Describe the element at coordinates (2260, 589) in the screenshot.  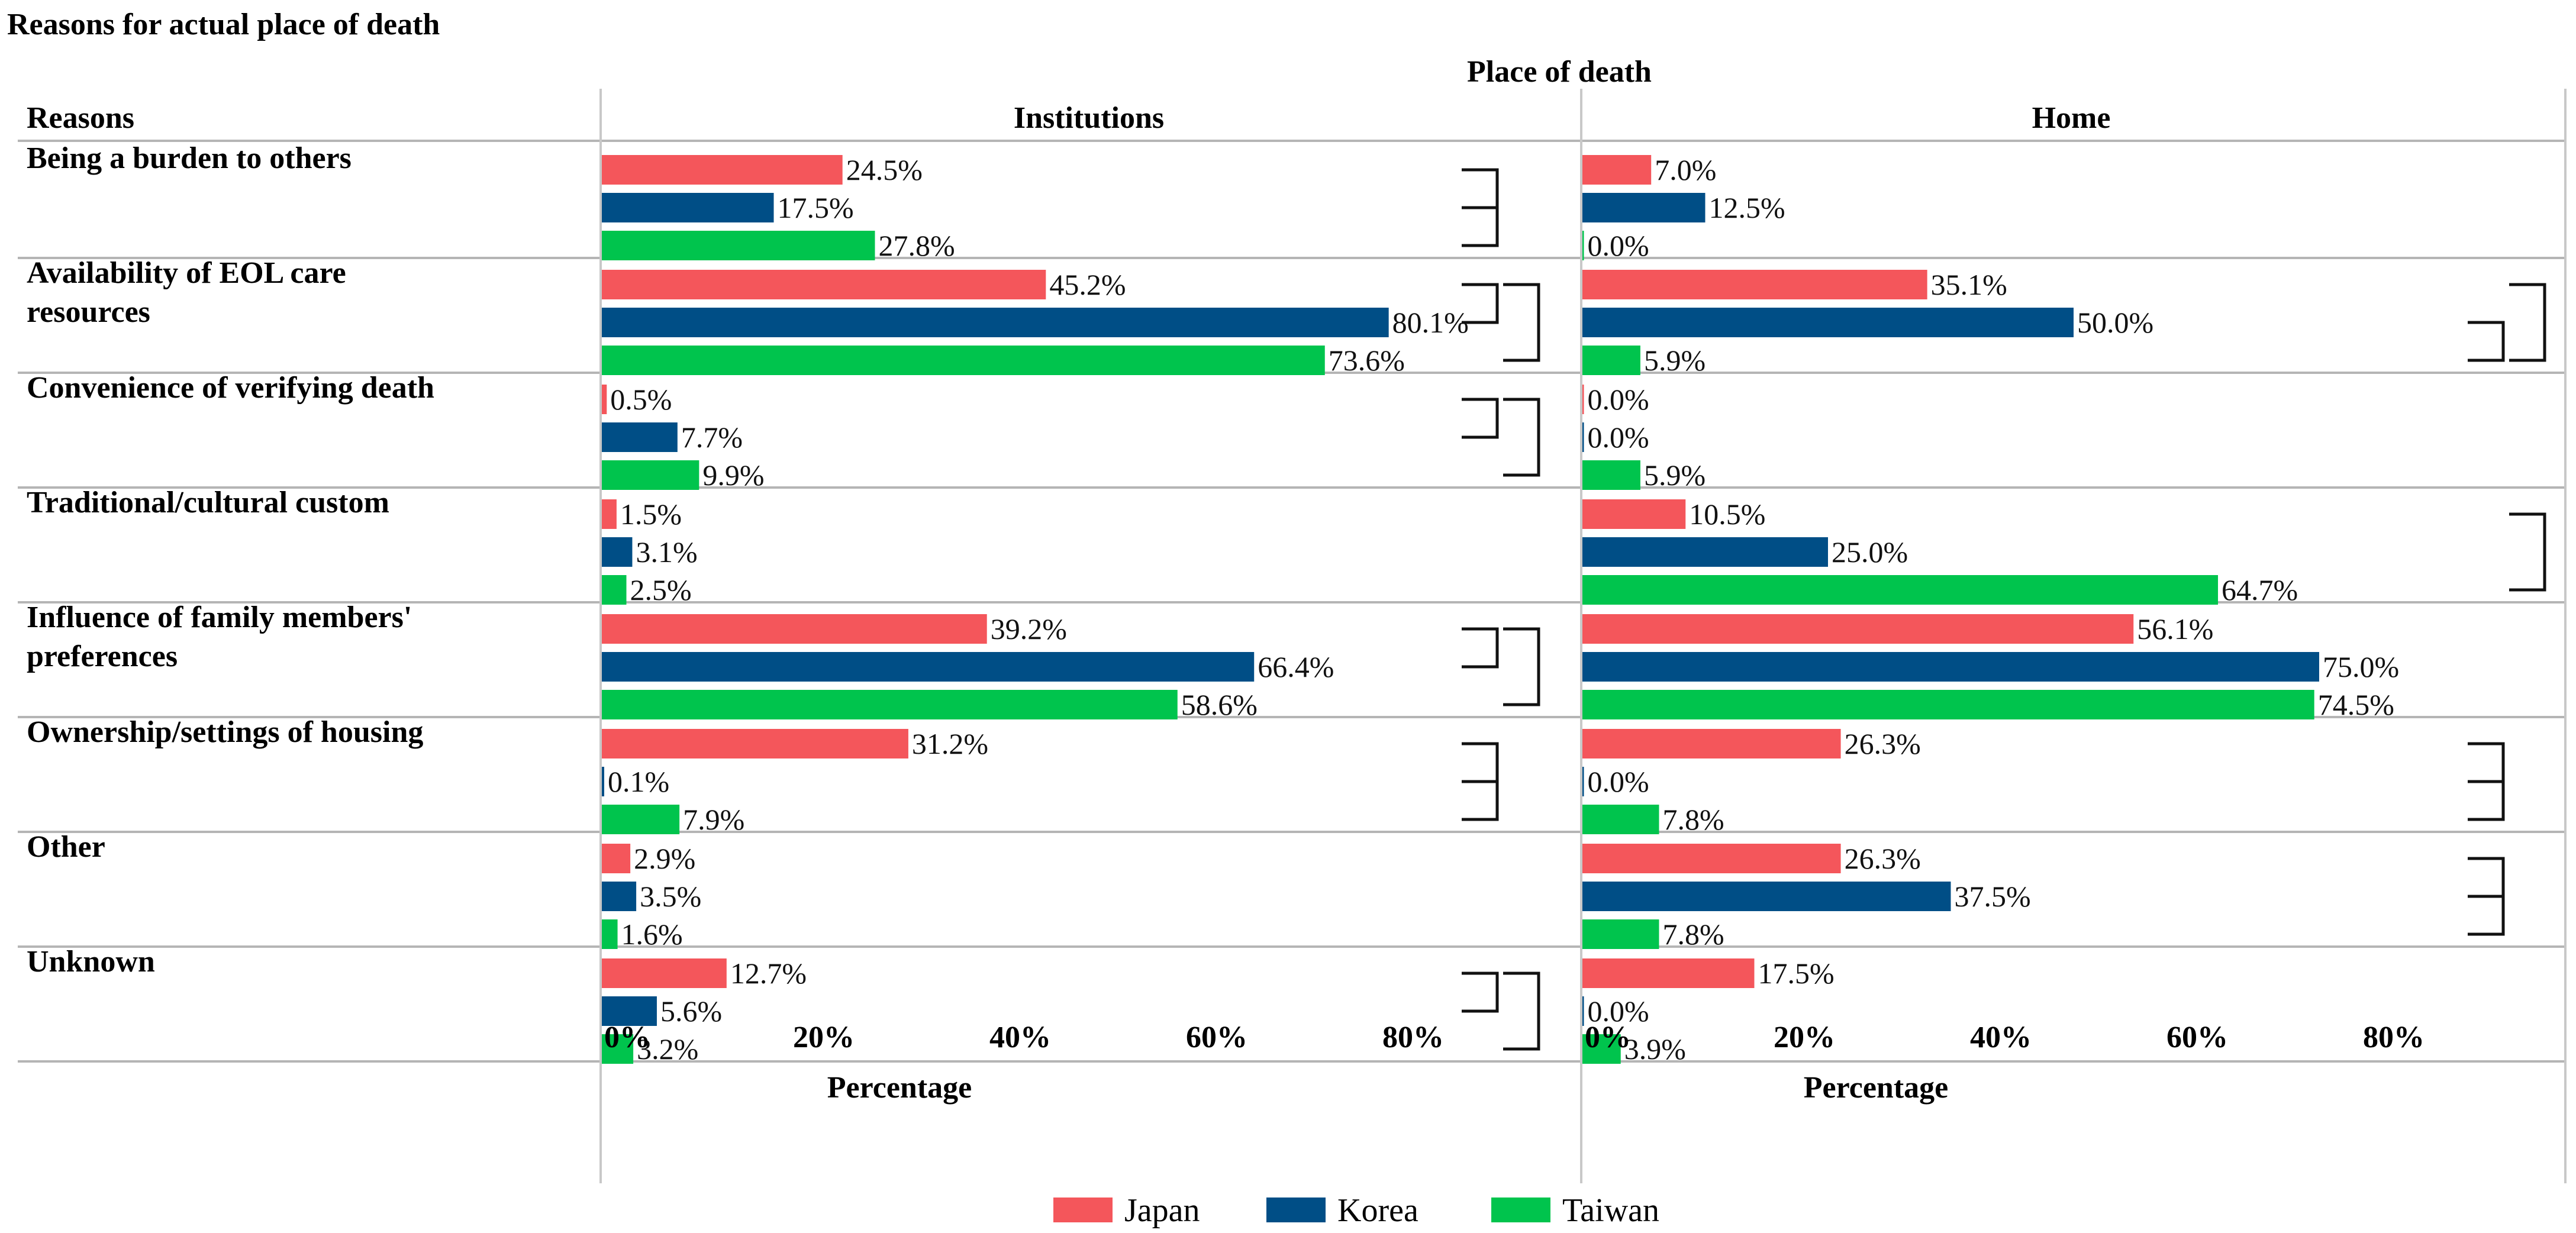
I see `data-label: 64.7%` at that location.